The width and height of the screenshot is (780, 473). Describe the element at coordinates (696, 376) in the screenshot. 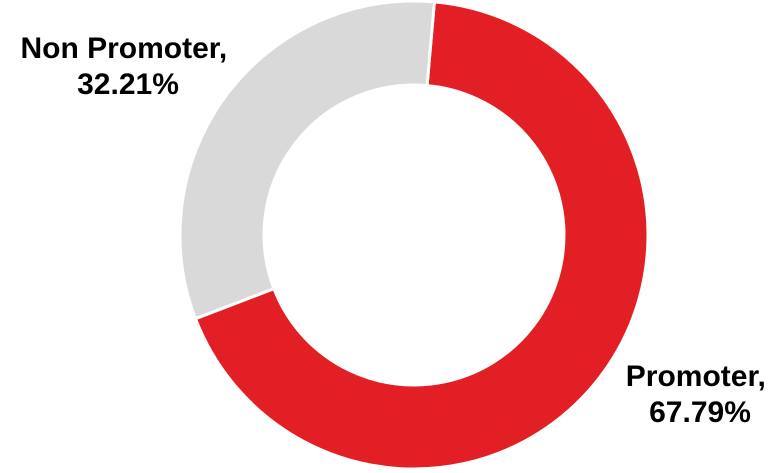

I see `data-label-promoter-name: Promoter,` at that location.